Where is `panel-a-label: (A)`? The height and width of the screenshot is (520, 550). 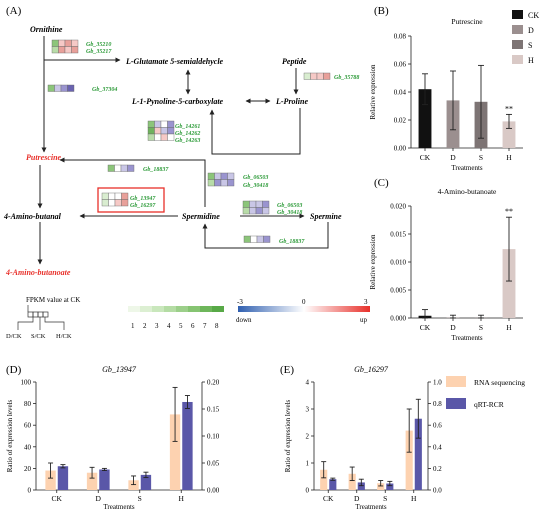
panel-a-label: (A) is located at coordinates (14, 11).